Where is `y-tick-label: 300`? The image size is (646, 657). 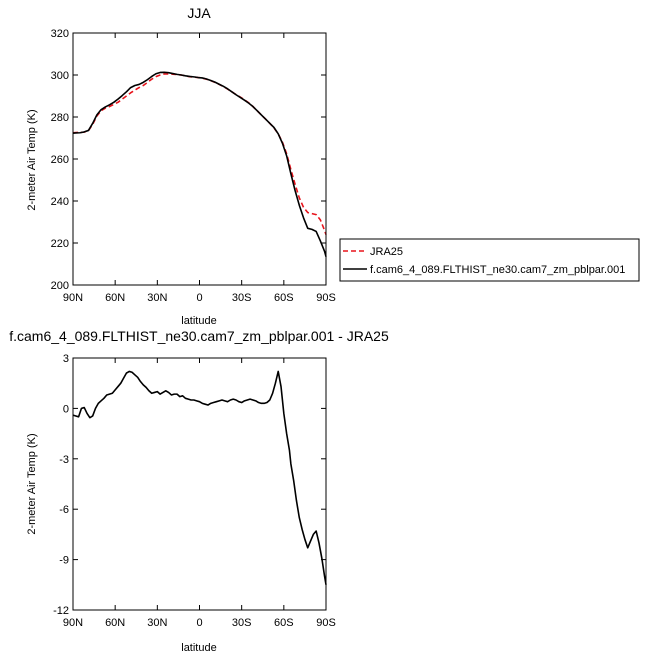
y-tick-label: 300 is located at coordinates (60, 76).